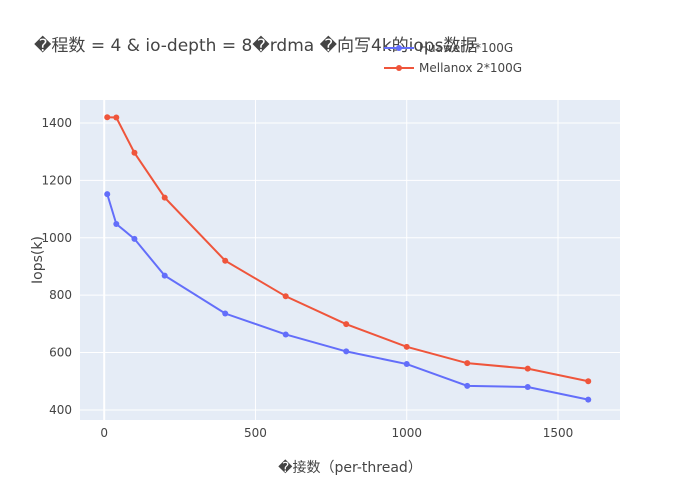  I want to click on x-axis-label: �接数（per-thread）, so click(350, 467).